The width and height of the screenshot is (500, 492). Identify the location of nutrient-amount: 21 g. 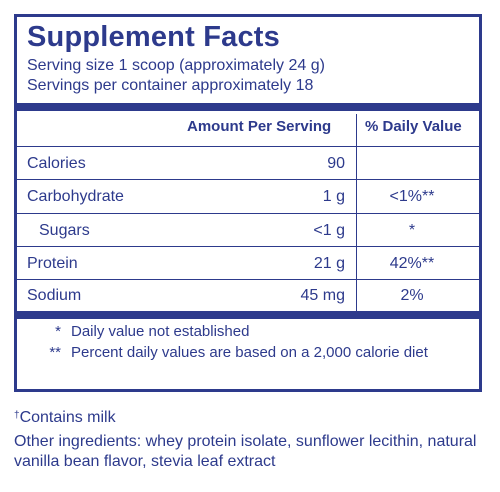
(329, 263).